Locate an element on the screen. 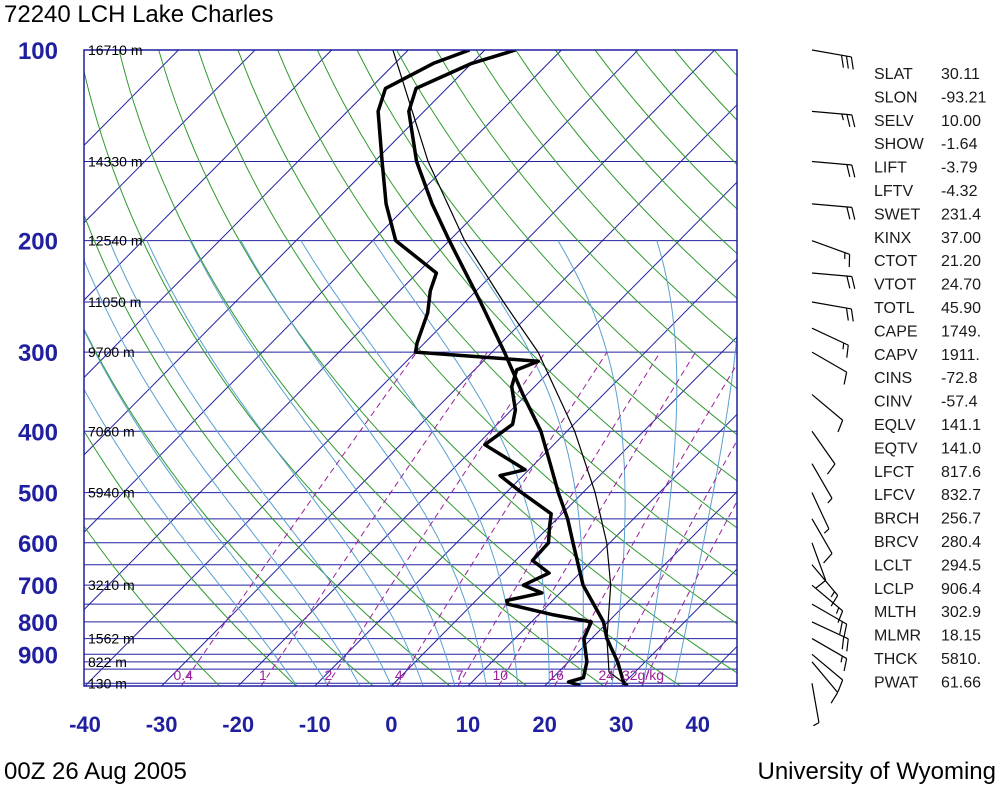 The image size is (1000, 788). index-value: 231.4 is located at coordinates (961, 214).